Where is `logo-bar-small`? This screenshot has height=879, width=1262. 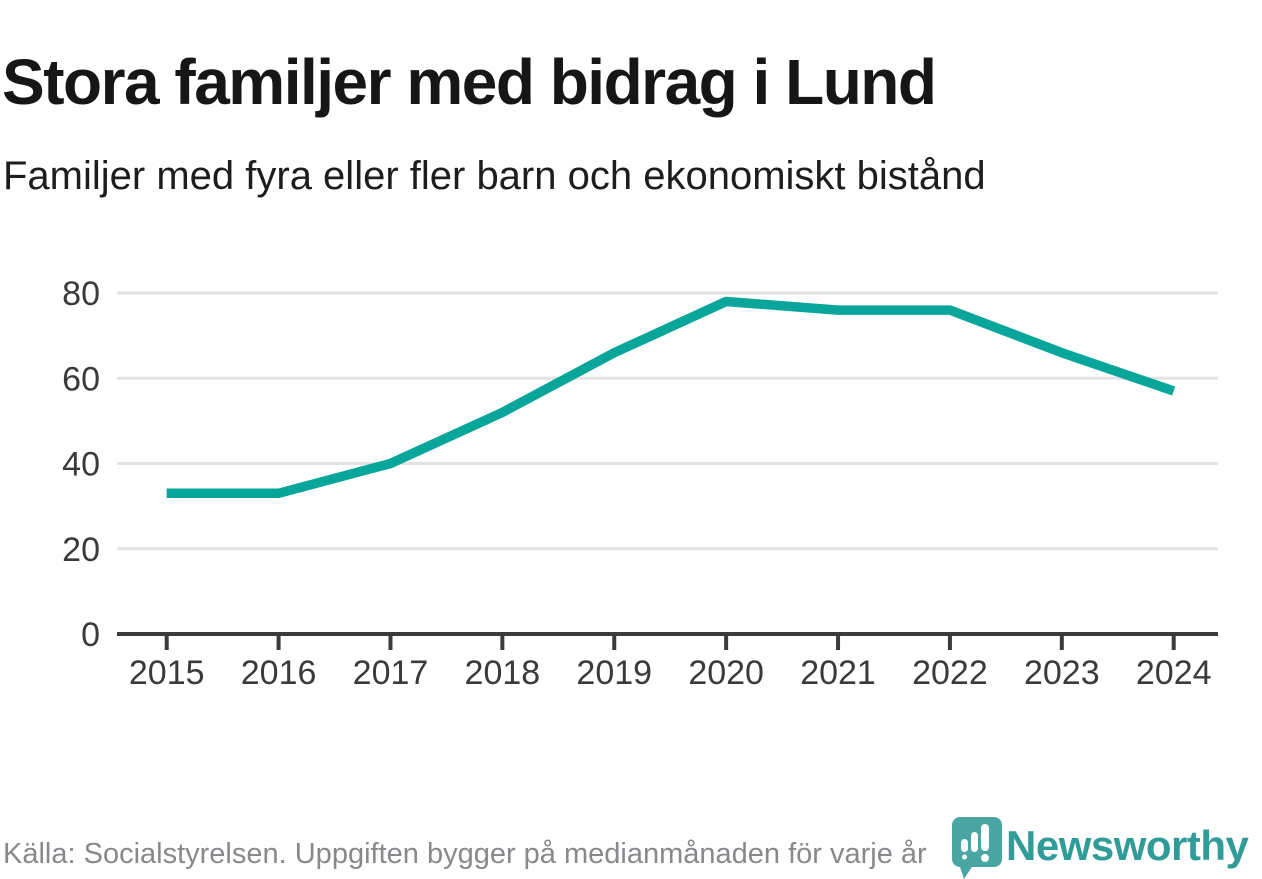
logo-bar-small is located at coordinates (964, 845).